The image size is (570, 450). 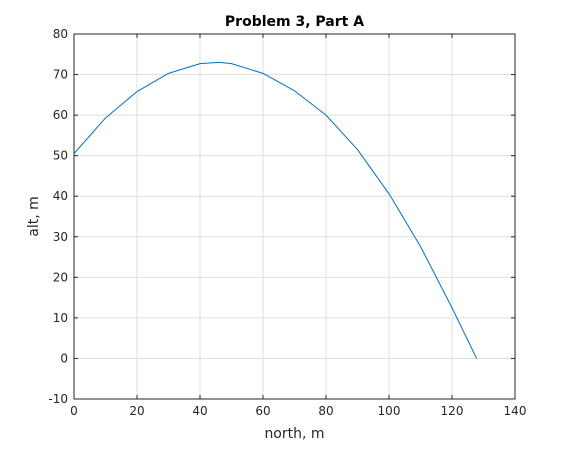 I want to click on x-tick-label: 20, so click(x=136, y=411).